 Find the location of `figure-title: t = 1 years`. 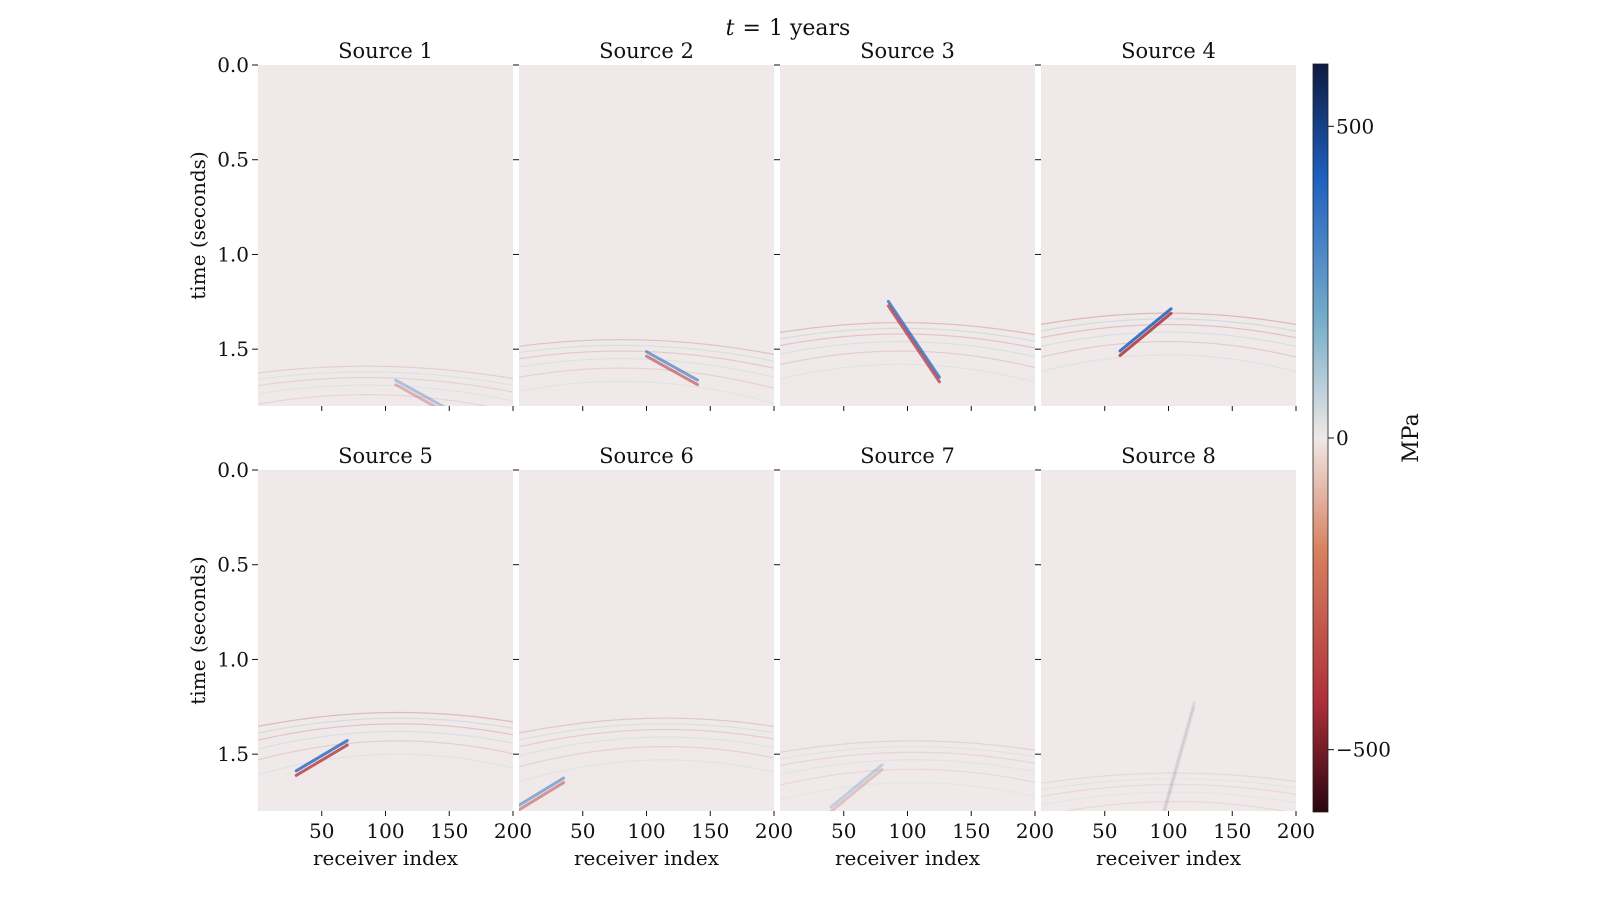

figure-title: t = 1 years is located at coordinates (788, 28).